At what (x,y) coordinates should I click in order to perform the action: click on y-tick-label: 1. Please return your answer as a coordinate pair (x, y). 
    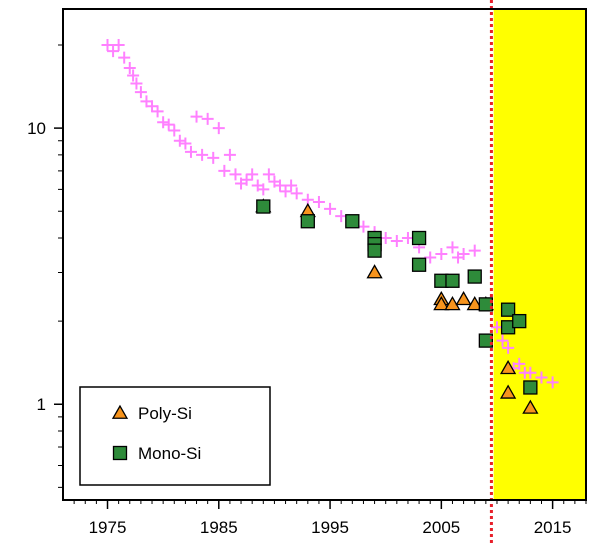
    Looking at the image, I should click on (41, 404).